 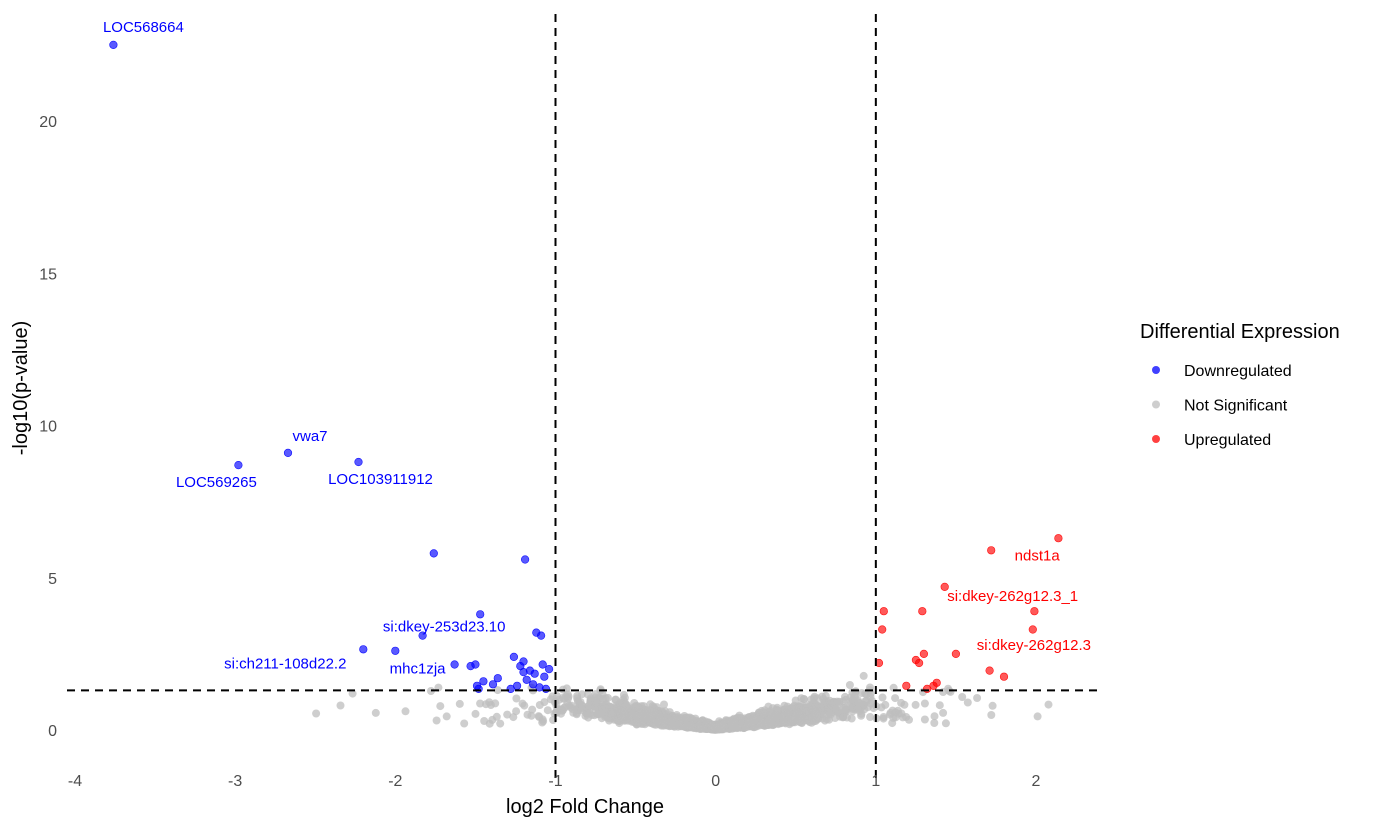 What do you see at coordinates (285, 663) in the screenshot?
I see `gene-label: si:ch211-108d22.2` at bounding box center [285, 663].